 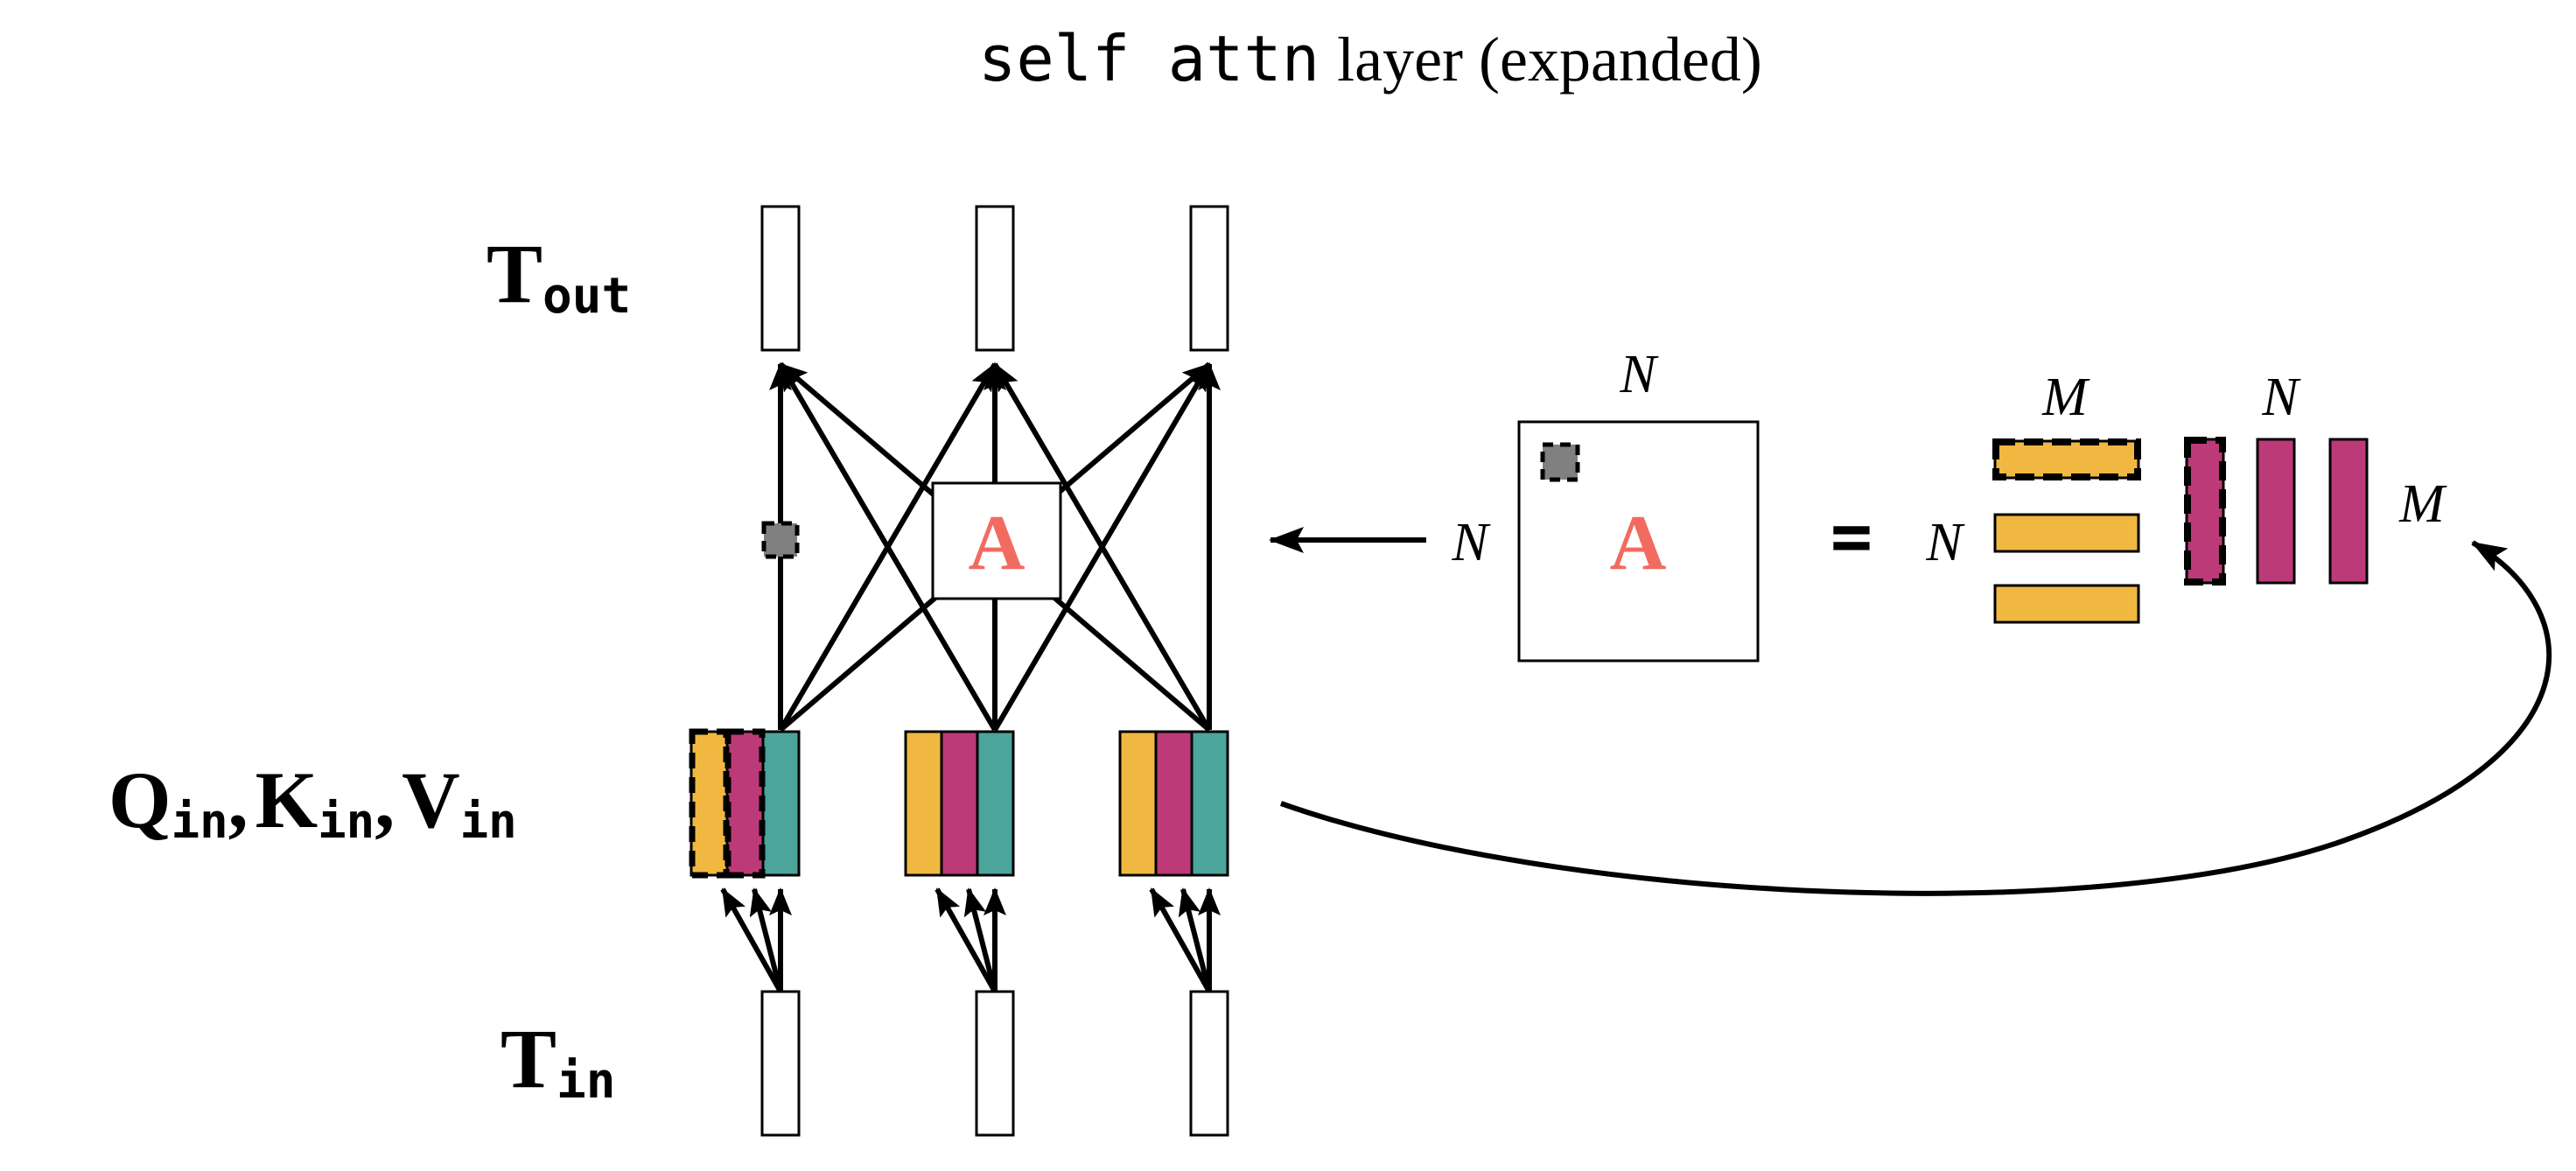 What do you see at coordinates (1638, 543) in the screenshot?
I see `attention-matrix-label: A` at bounding box center [1638, 543].